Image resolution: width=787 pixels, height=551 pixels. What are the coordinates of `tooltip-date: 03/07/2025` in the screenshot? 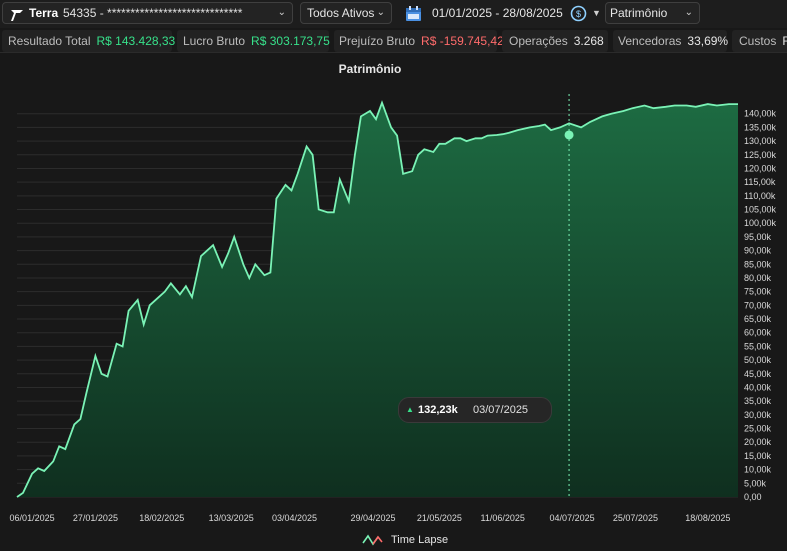 It's located at (501, 410).